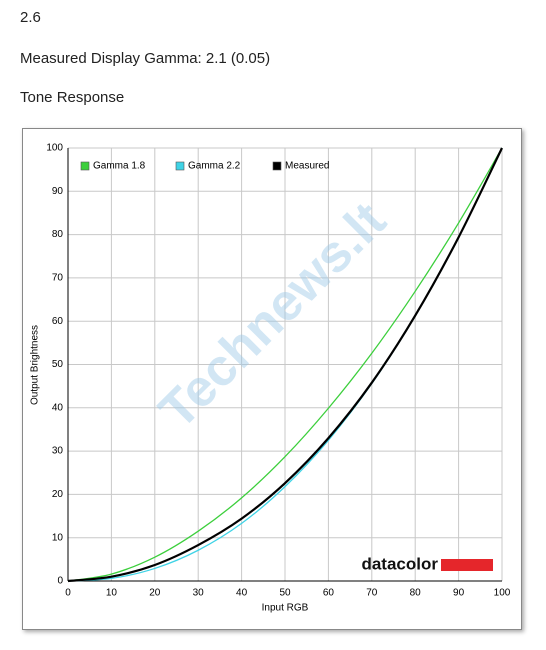  What do you see at coordinates (199, 593) in the screenshot?
I see `x-tick-label: 30` at bounding box center [199, 593].